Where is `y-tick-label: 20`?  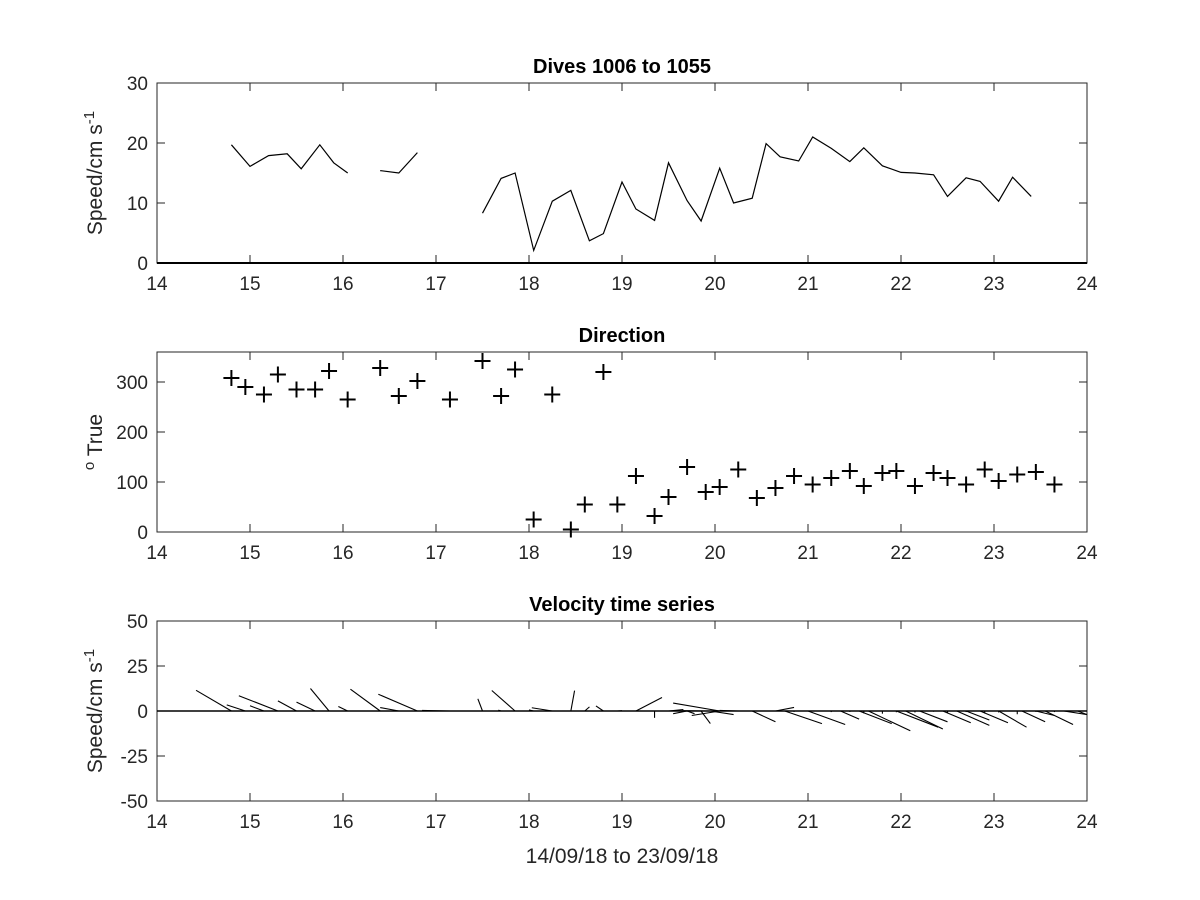 y-tick-label: 20 is located at coordinates (137, 144).